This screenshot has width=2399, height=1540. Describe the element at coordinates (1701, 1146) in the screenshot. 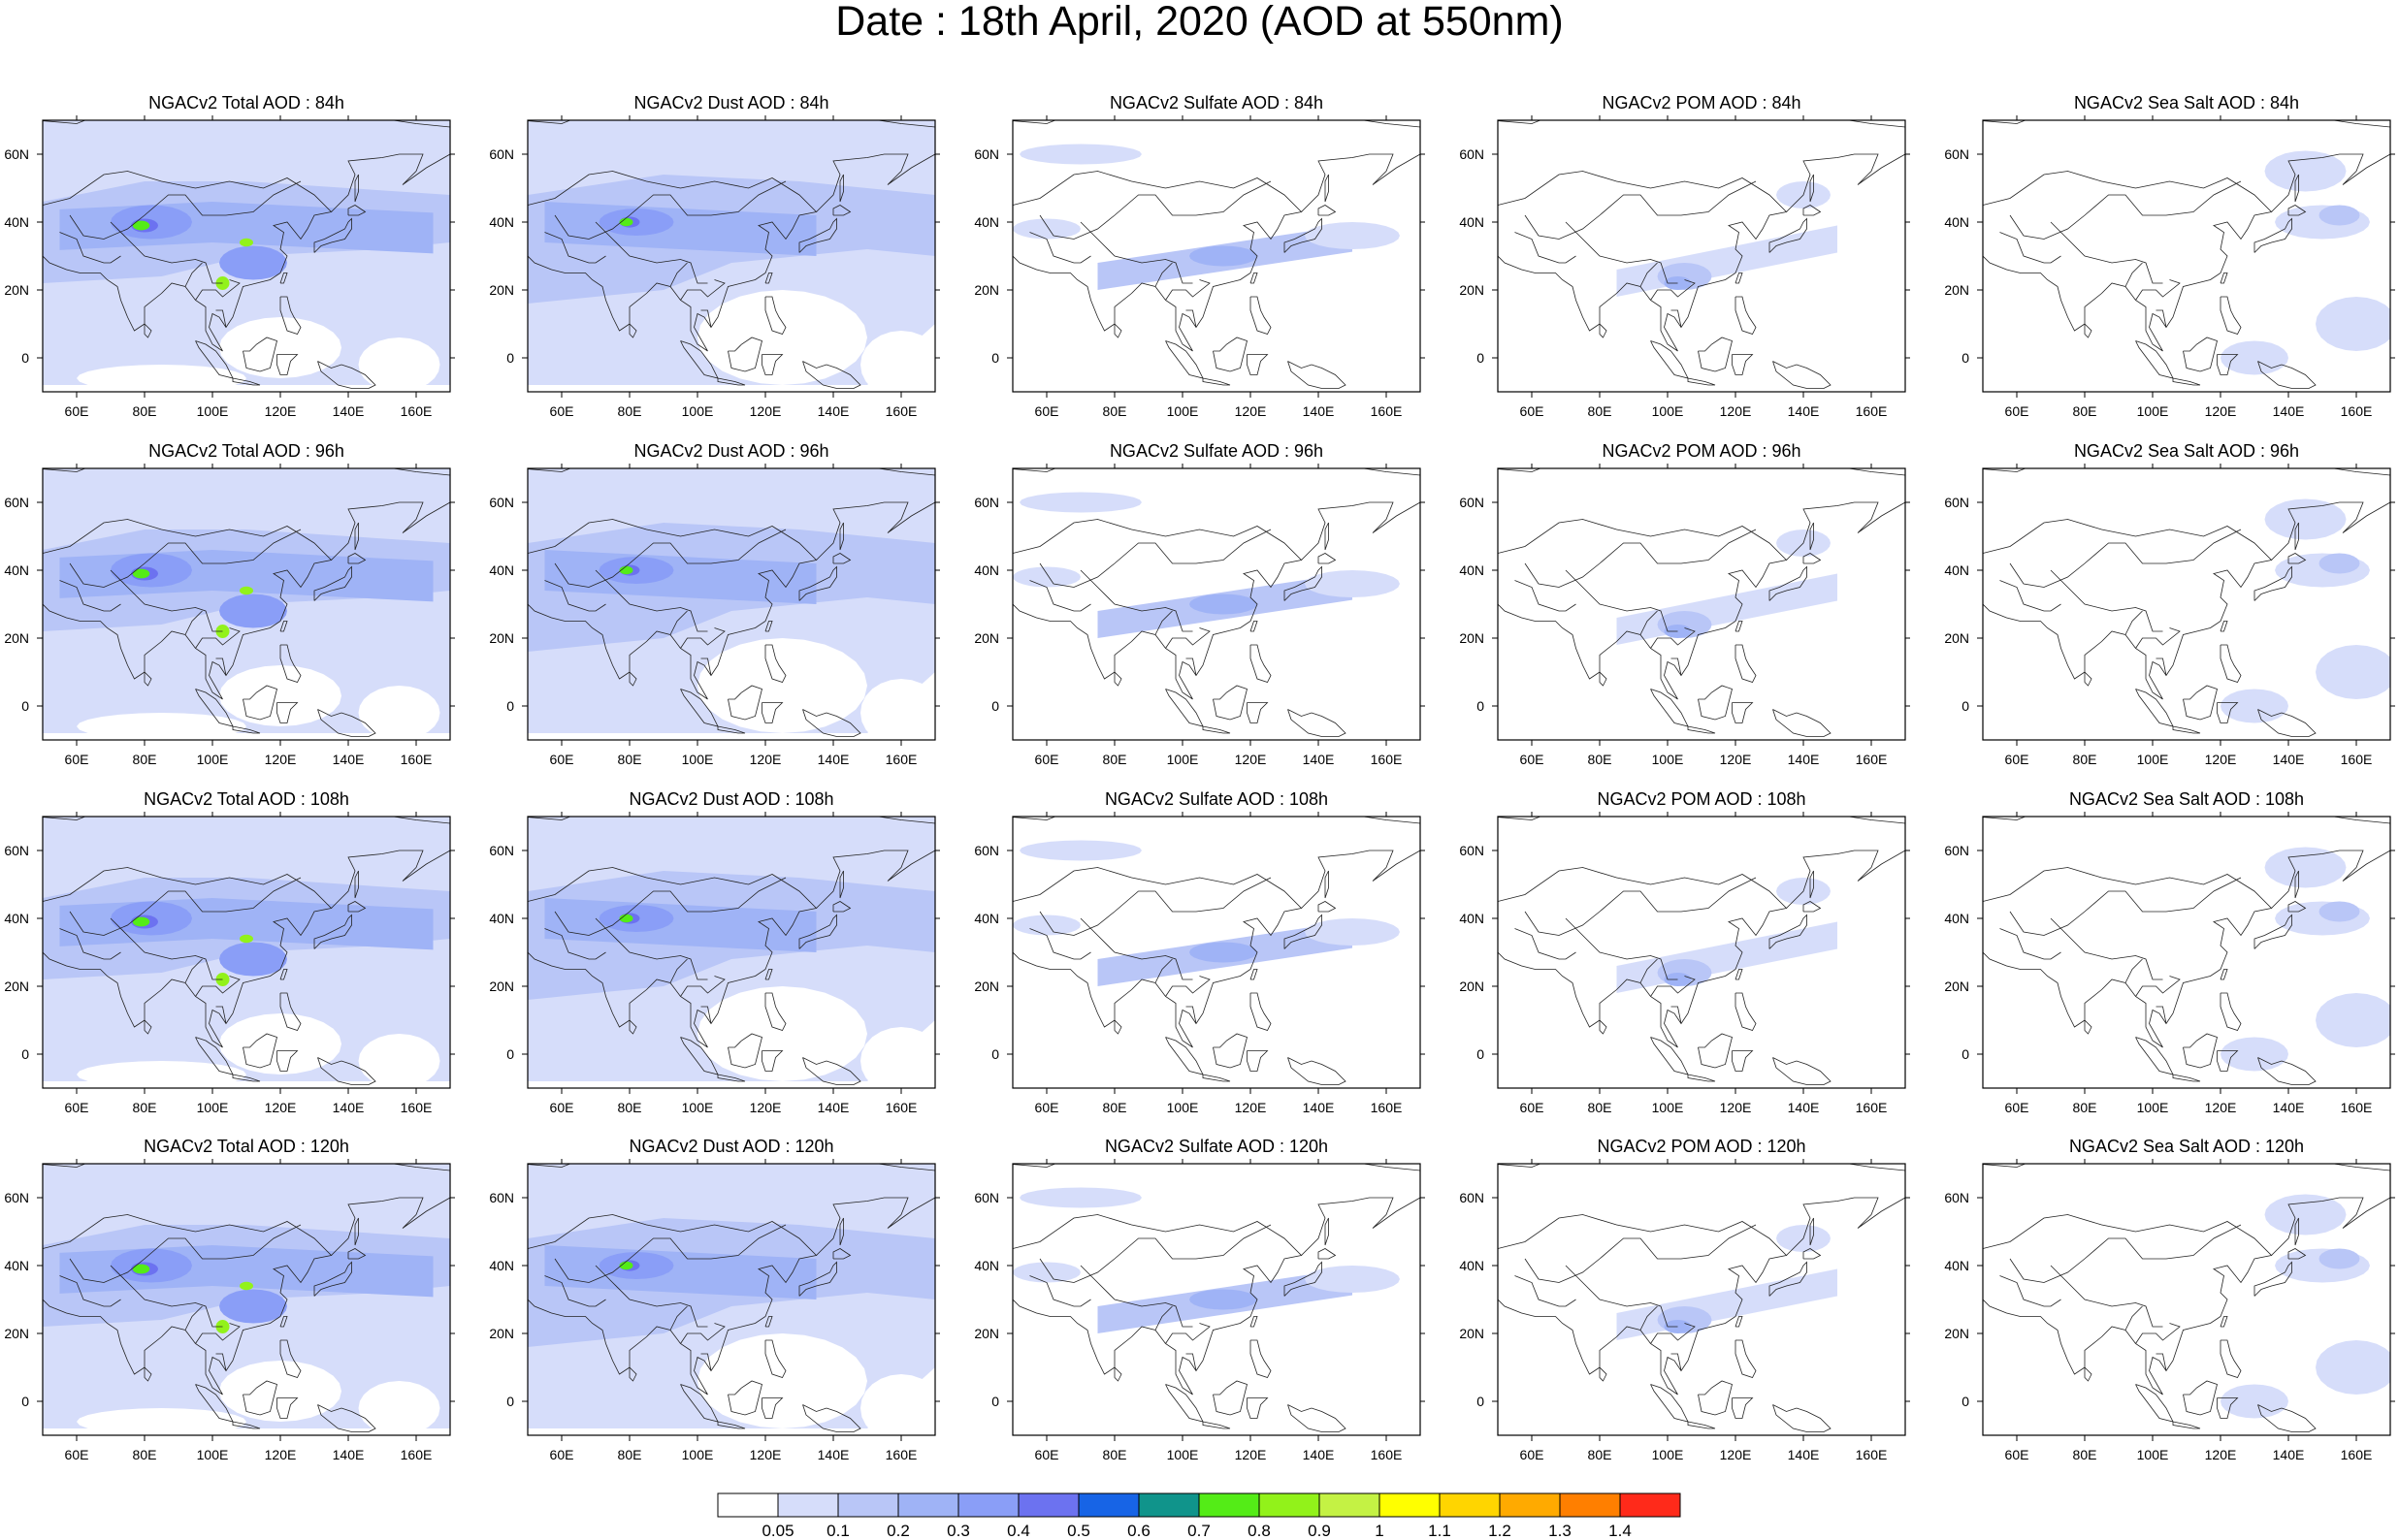

I see `panel-title: NGACv2 POM AOD : 120h` at that location.